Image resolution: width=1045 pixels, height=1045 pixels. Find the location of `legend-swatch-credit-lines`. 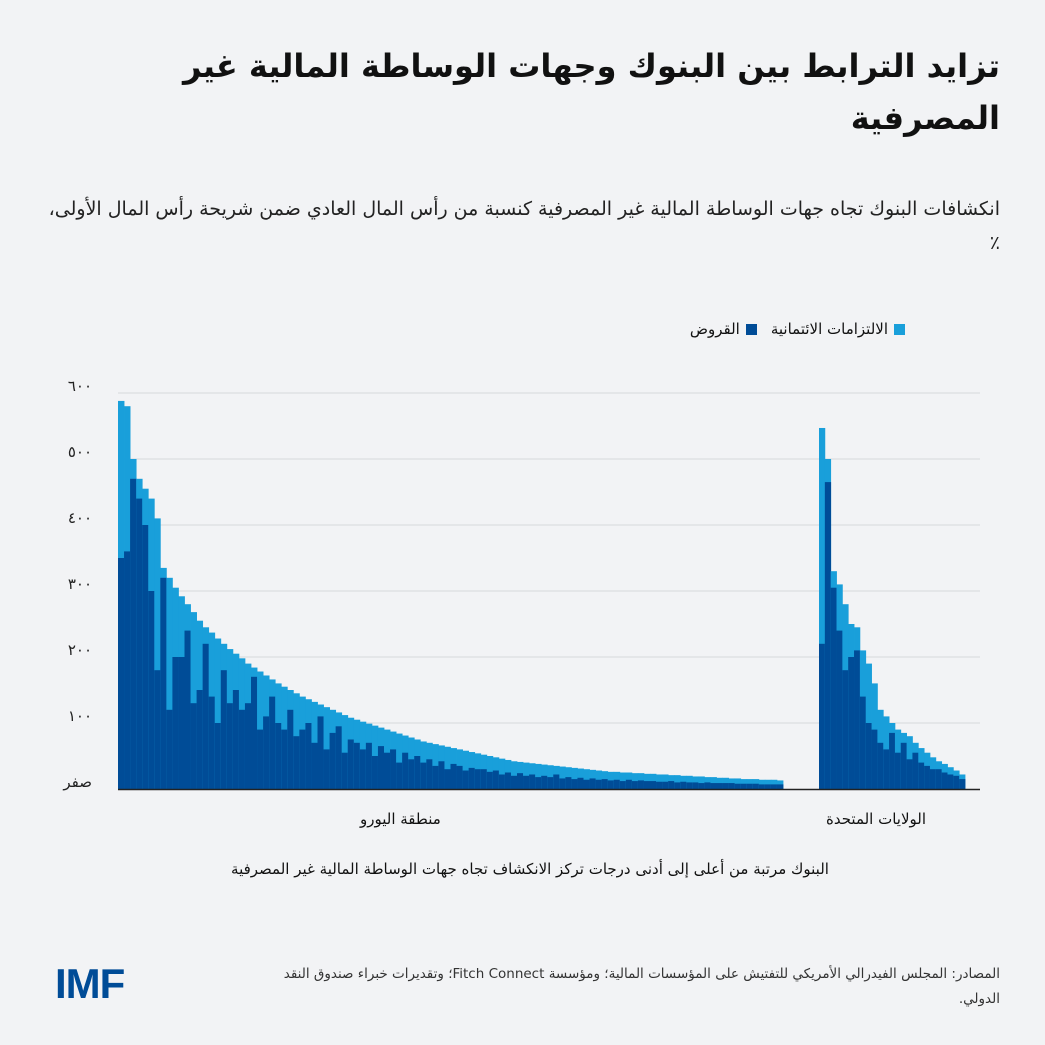

legend-swatch-credit-lines is located at coordinates (899, 329).